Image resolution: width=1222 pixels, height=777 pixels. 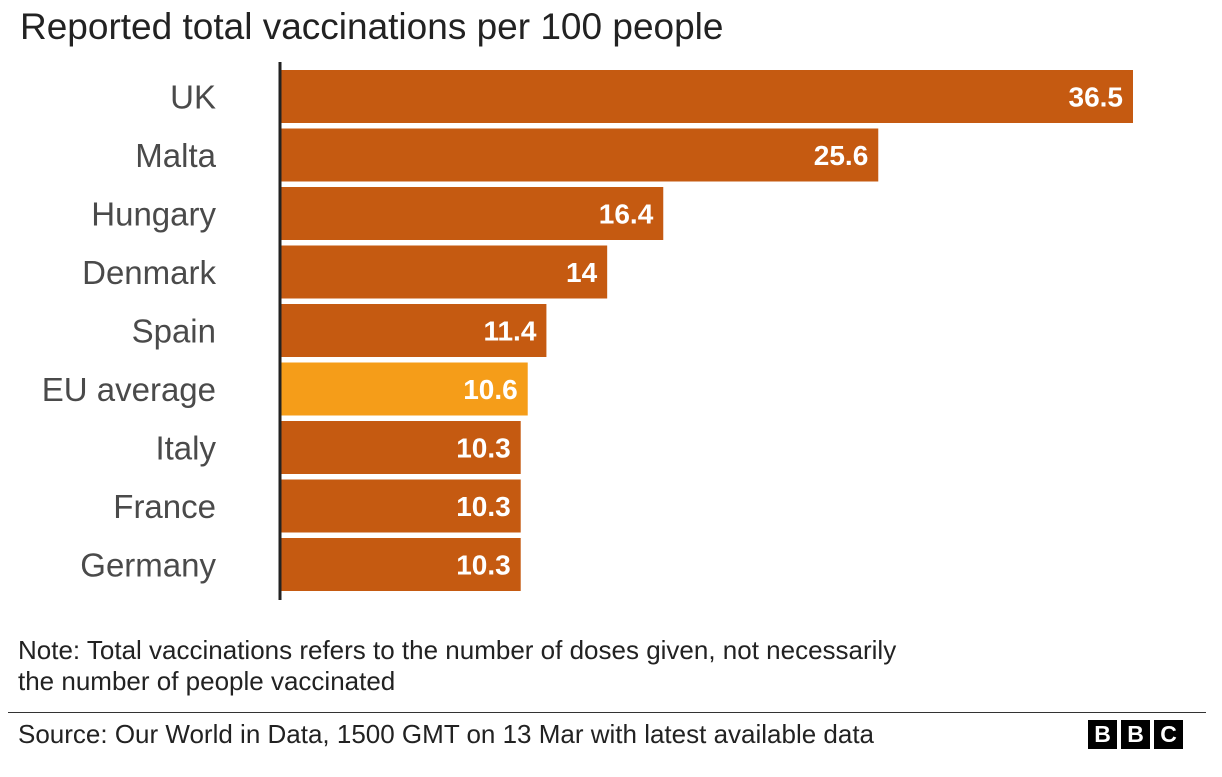 What do you see at coordinates (1102, 734) in the screenshot?
I see `logo-letter-b1: B` at bounding box center [1102, 734].